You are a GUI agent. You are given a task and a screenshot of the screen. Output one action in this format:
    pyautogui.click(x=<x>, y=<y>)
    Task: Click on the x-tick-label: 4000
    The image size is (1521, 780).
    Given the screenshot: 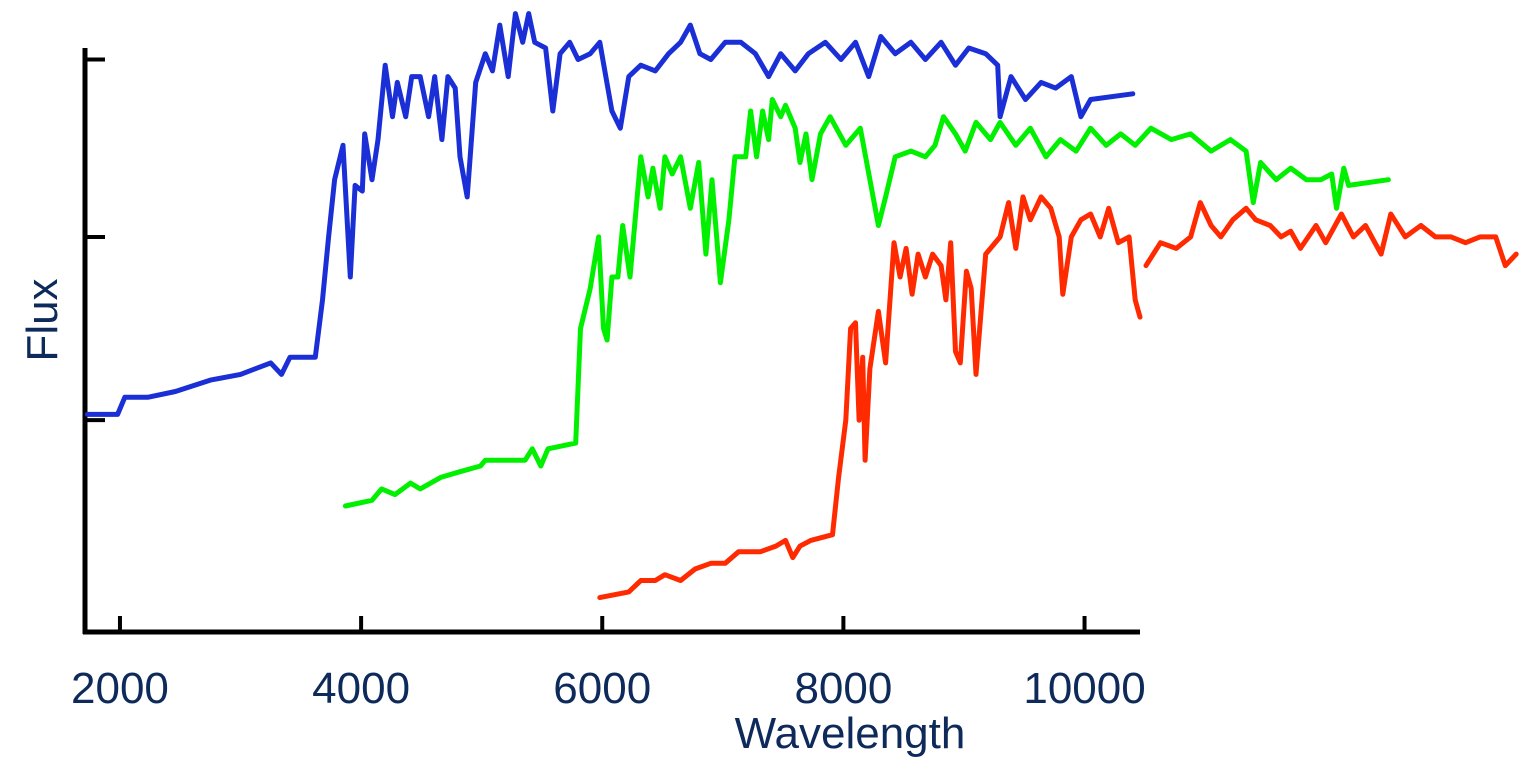 What is the action you would take?
    pyautogui.click(x=361, y=688)
    